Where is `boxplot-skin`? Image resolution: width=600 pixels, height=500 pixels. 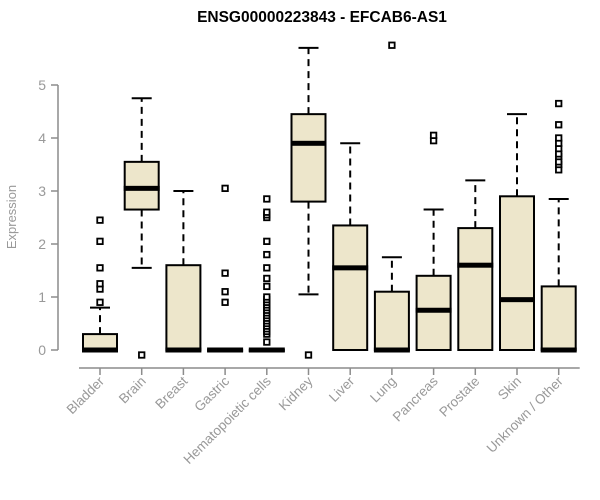
boxplot-skin is located at coordinates (517, 232).